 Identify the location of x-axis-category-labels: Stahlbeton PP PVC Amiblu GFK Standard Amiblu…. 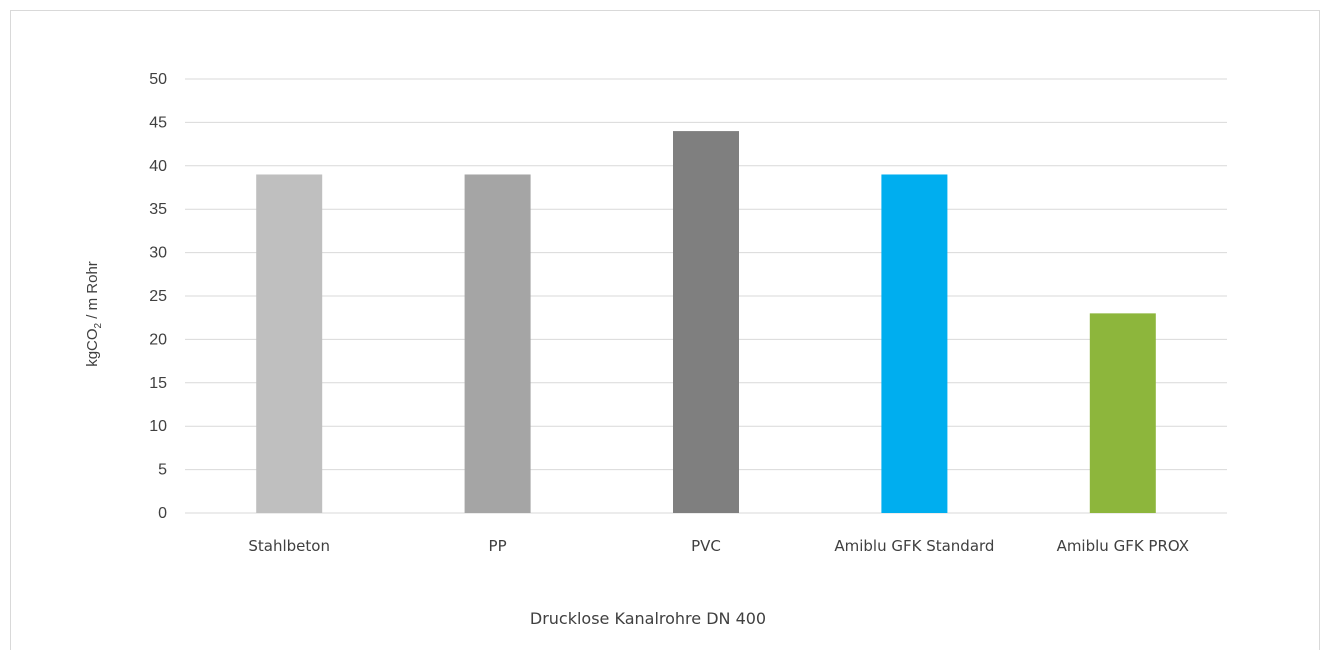
(718, 546).